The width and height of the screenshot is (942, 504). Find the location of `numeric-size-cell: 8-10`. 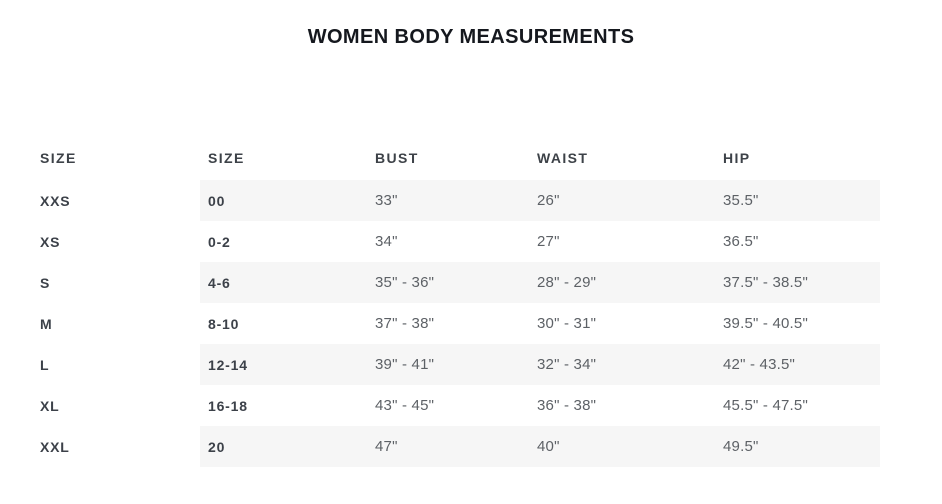

numeric-size-cell: 8-10 is located at coordinates (224, 323).